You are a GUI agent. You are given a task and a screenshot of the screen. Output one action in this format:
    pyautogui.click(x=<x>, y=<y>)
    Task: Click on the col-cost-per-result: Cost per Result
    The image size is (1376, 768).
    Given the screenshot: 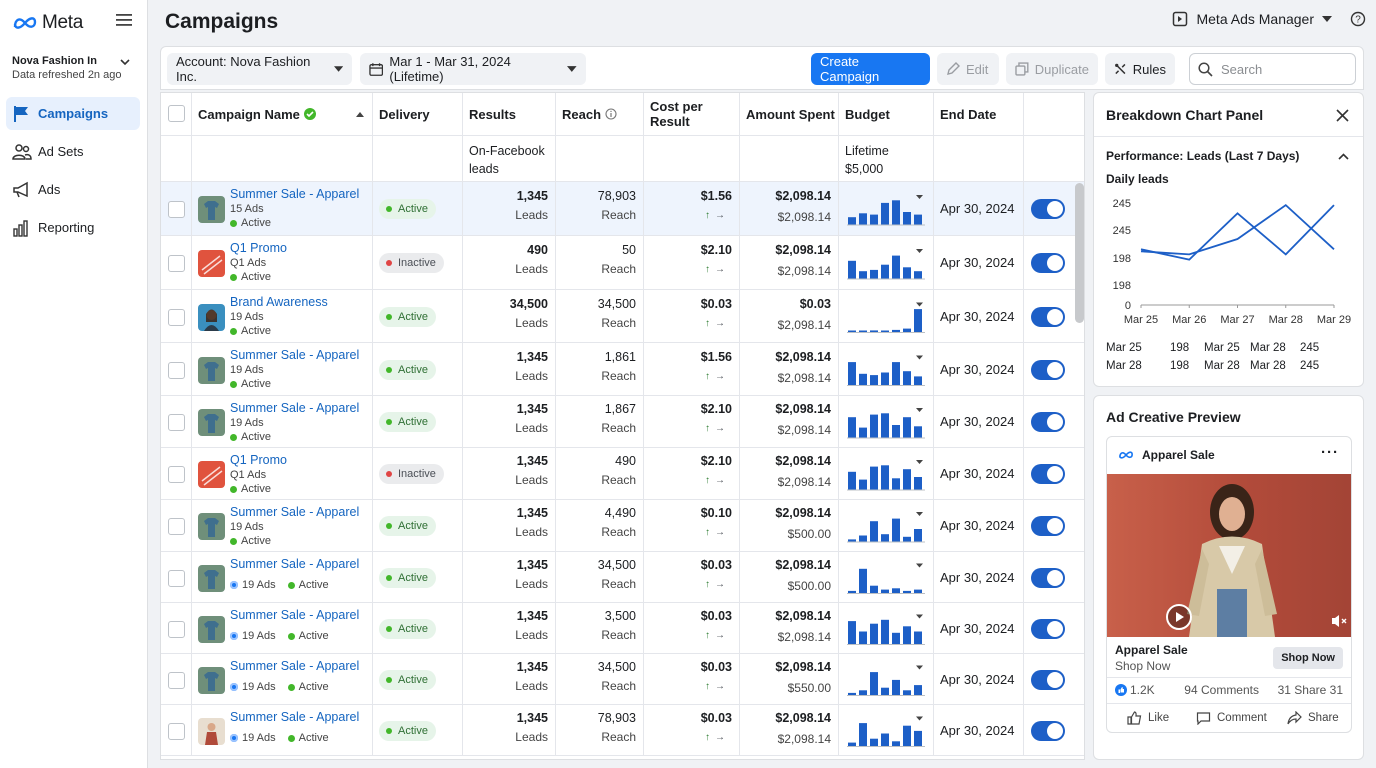 What is the action you would take?
    pyautogui.click(x=692, y=114)
    